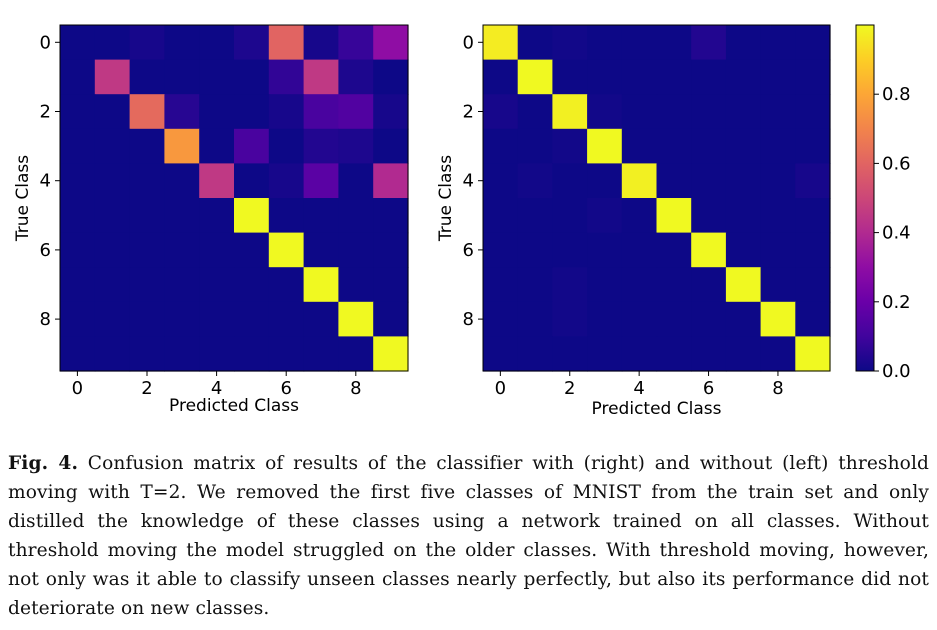  Describe the element at coordinates (605, 77) in the screenshot. I see `heatmap-cell-r1-c3` at that location.